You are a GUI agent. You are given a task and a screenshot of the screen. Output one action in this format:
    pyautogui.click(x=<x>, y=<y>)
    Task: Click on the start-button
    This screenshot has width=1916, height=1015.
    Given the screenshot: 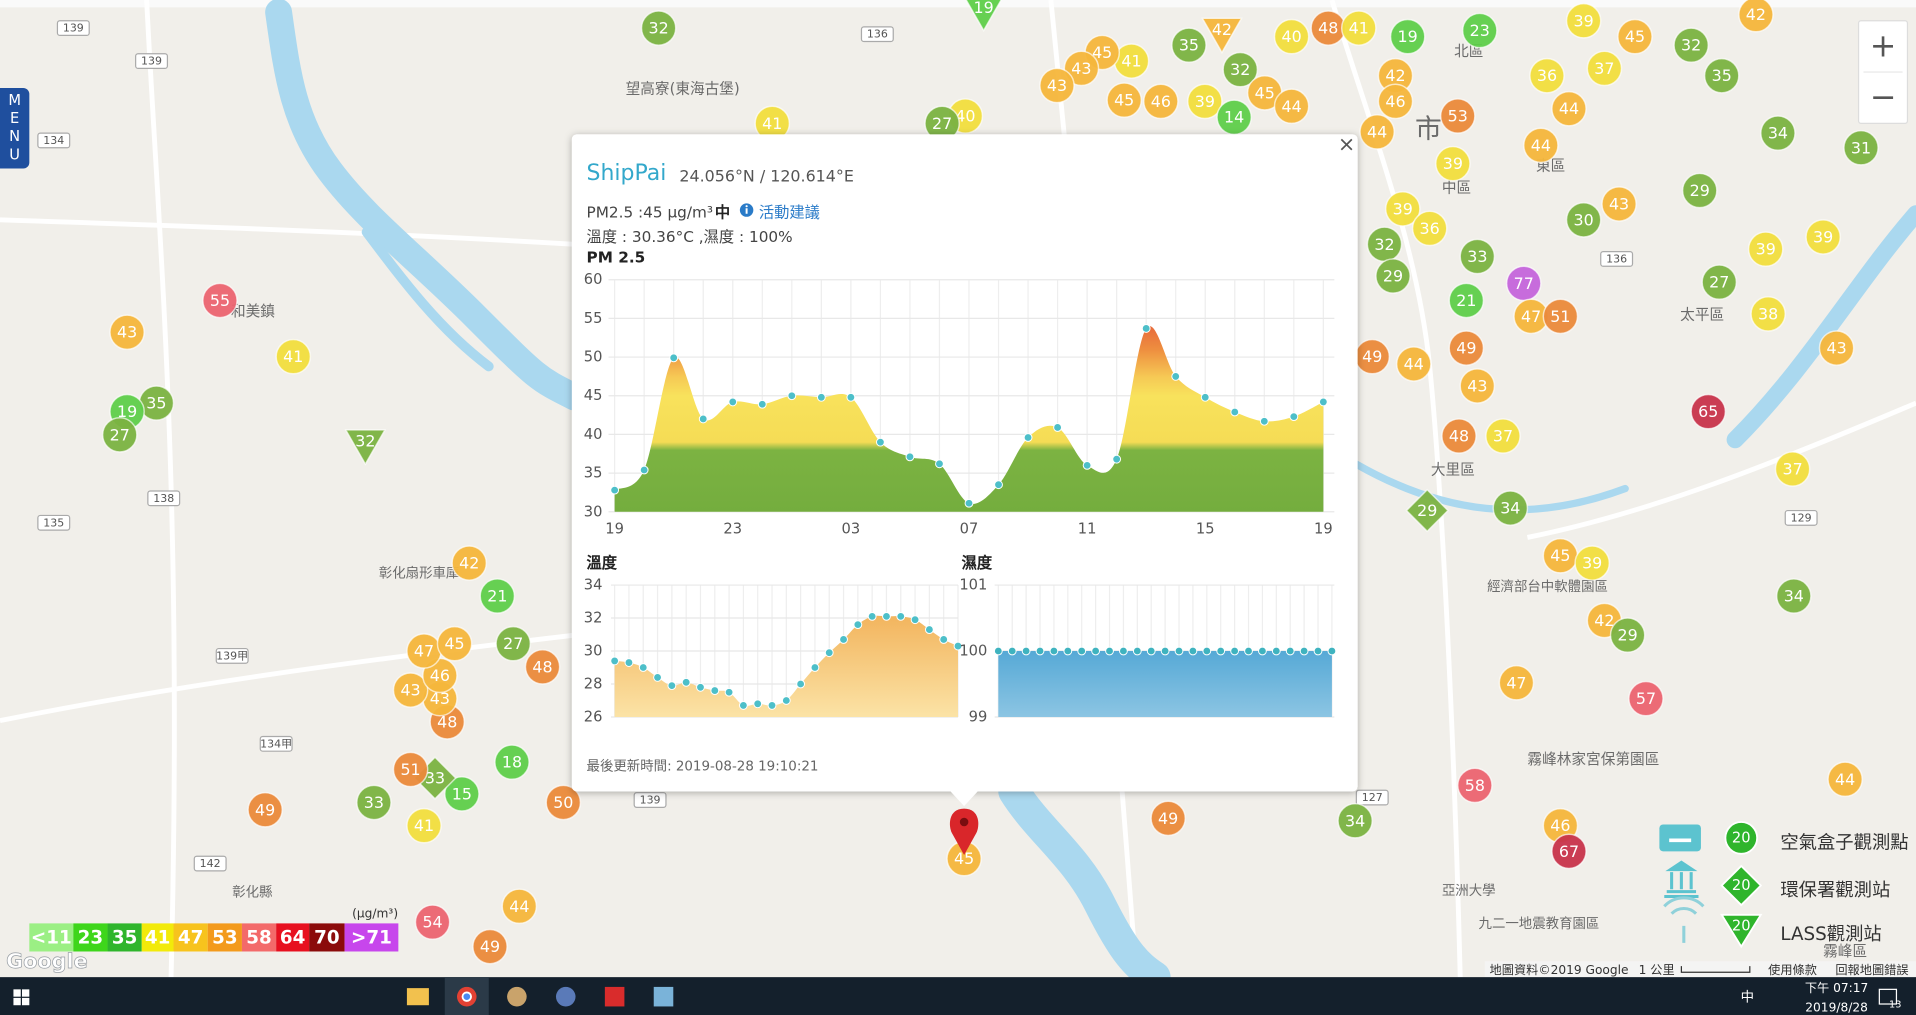 What is the action you would take?
    pyautogui.click(x=21, y=997)
    